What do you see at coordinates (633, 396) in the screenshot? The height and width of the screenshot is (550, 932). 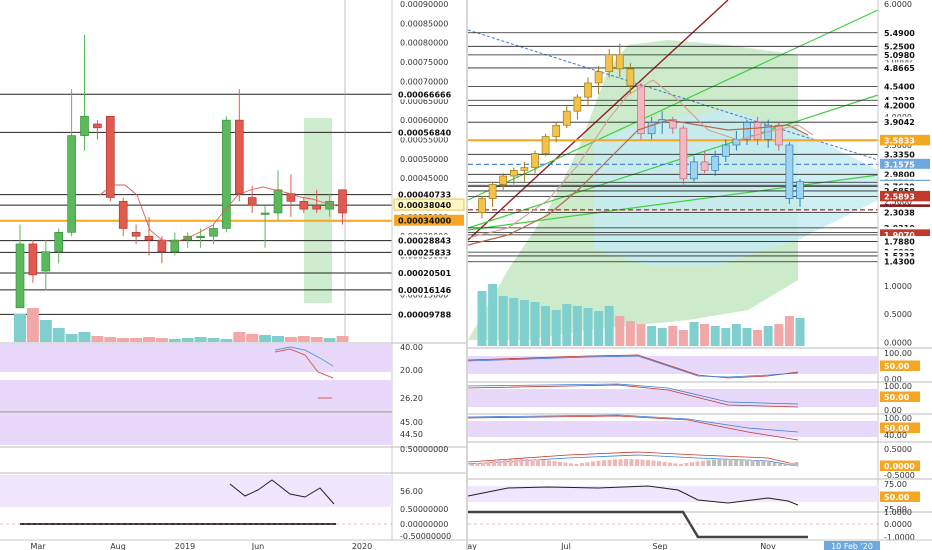 I see `osc2-line` at bounding box center [633, 396].